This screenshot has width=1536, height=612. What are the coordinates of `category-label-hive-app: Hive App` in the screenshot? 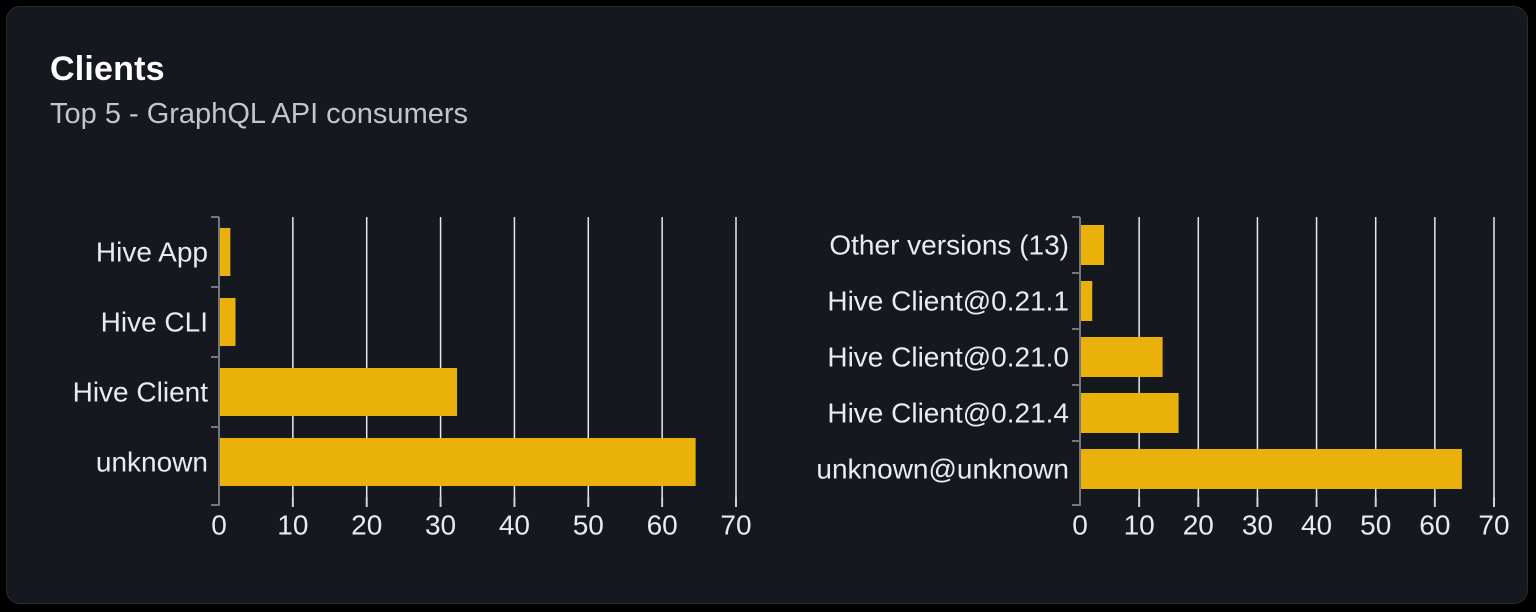 It's located at (152, 252).